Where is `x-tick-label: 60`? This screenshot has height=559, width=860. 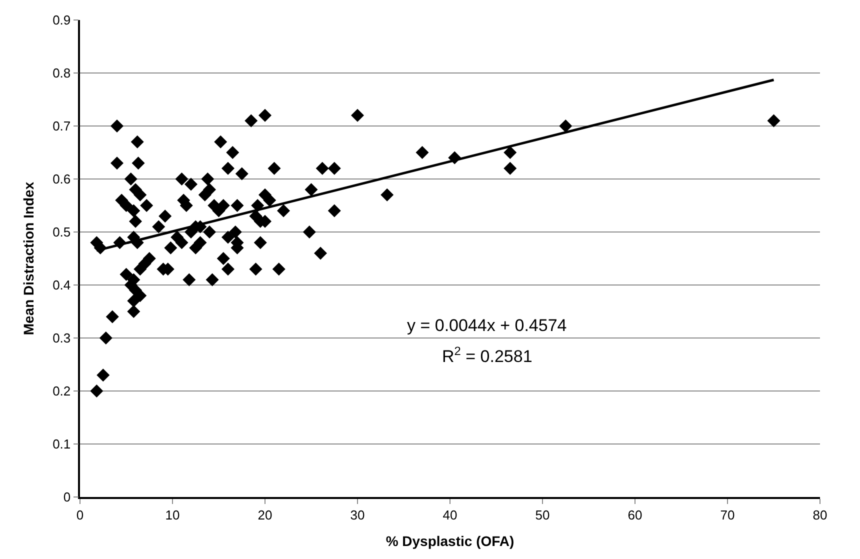
x-tick-label: 60 is located at coordinates (635, 514).